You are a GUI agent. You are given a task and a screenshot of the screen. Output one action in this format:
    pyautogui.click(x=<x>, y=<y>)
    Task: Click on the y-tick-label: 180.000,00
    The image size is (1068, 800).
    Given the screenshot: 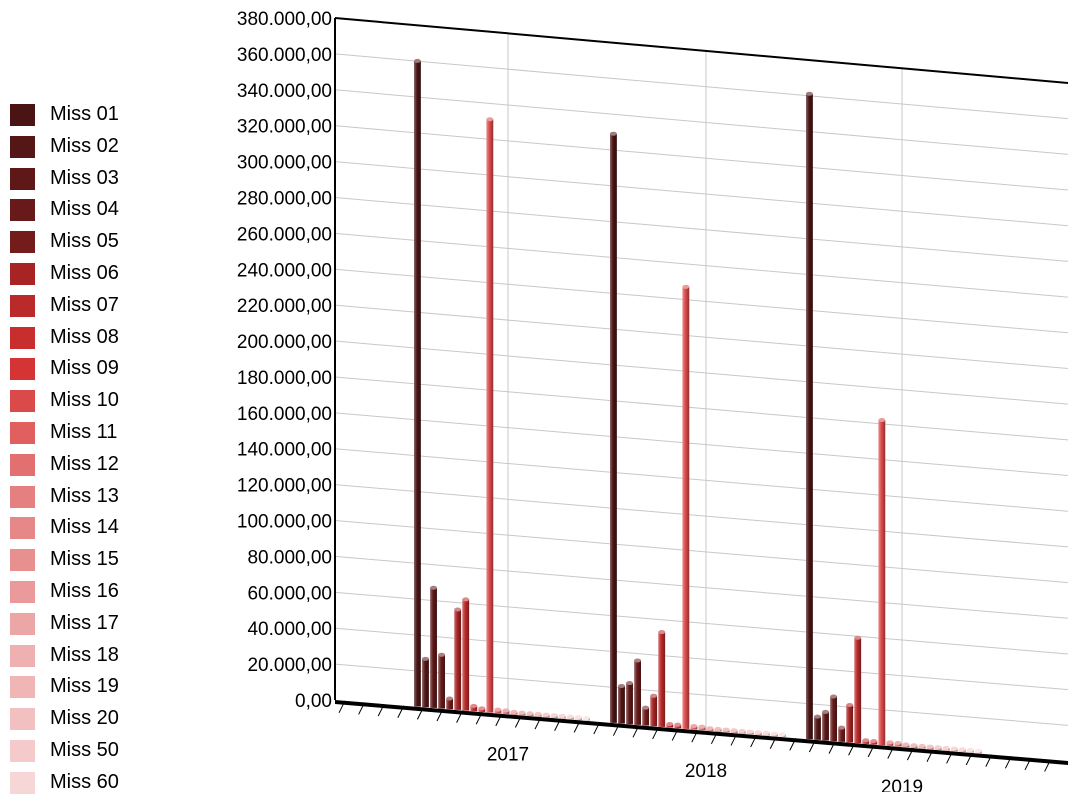 What is the action you would take?
    pyautogui.click(x=284, y=378)
    